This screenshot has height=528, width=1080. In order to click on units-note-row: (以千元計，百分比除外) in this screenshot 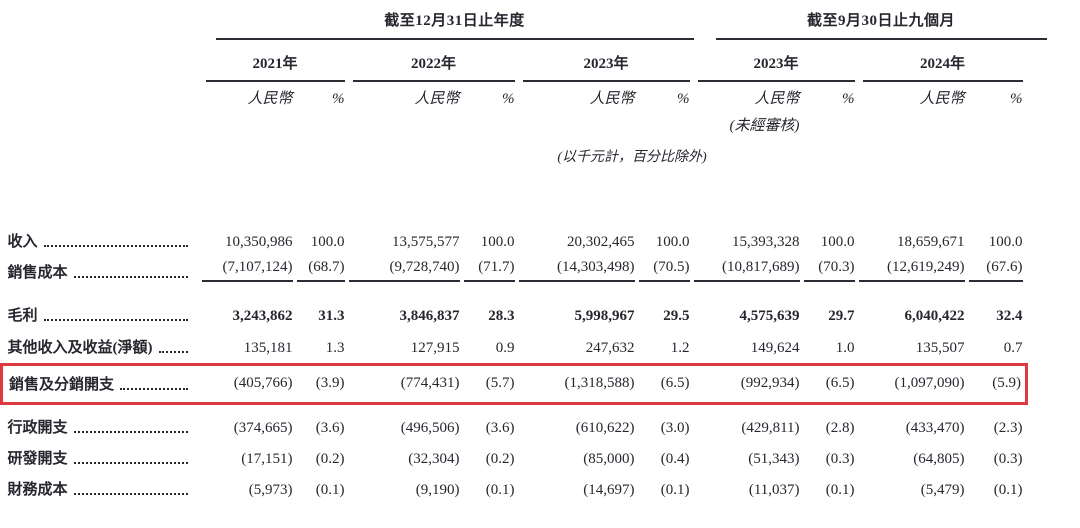, I will do `click(541, 156)`.